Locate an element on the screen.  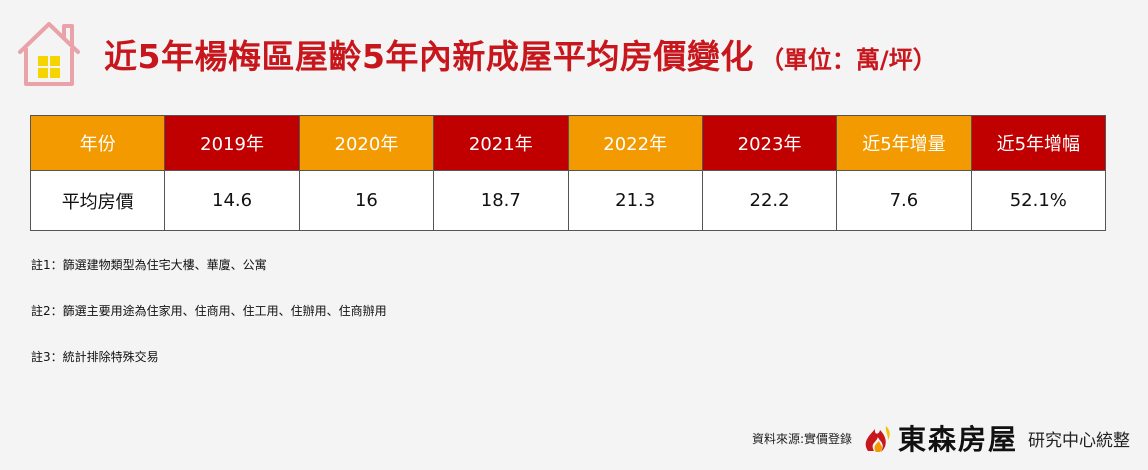
title-text: 近5年楊梅區屋齡5年內新成屋平均房價變化 is located at coordinates (429, 56).